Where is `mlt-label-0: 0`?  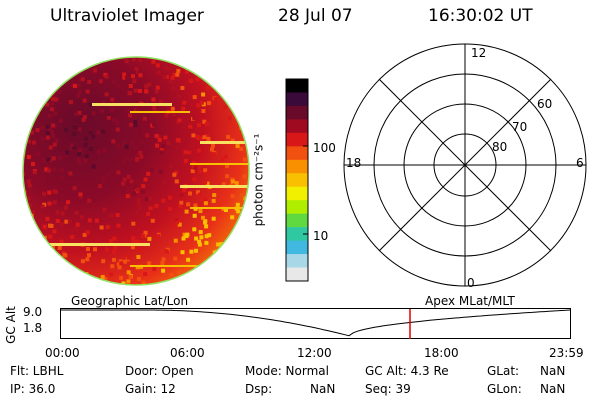
mlt-label-0: 0 is located at coordinates (471, 283).